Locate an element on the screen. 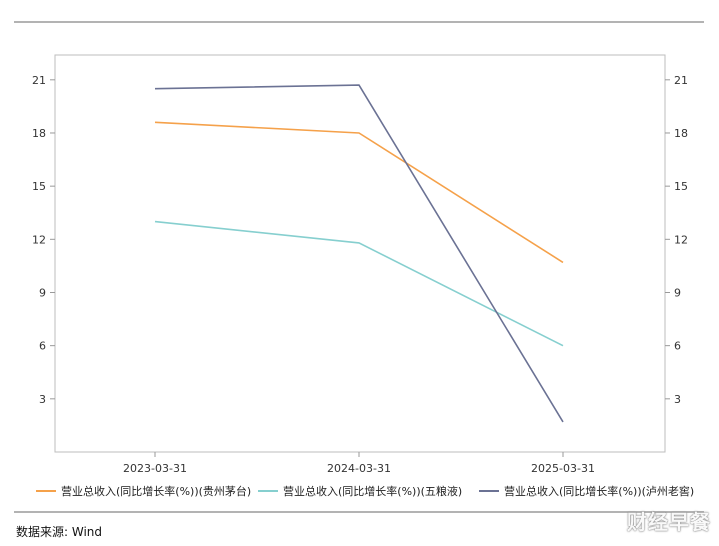 The width and height of the screenshot is (719, 546). x-axis: 2023-03-31 2024-03-31 2025-03-31 is located at coordinates (359, 463).